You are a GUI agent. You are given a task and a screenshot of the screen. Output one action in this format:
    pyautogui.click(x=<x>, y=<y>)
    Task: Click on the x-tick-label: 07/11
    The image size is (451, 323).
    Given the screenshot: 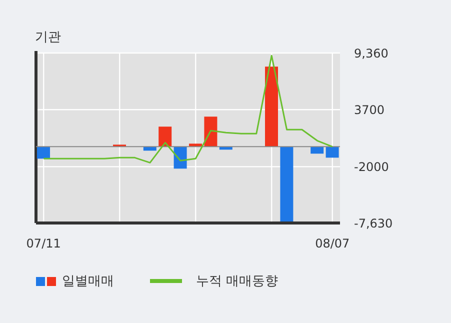 What is the action you would take?
    pyautogui.click(x=43, y=243)
    